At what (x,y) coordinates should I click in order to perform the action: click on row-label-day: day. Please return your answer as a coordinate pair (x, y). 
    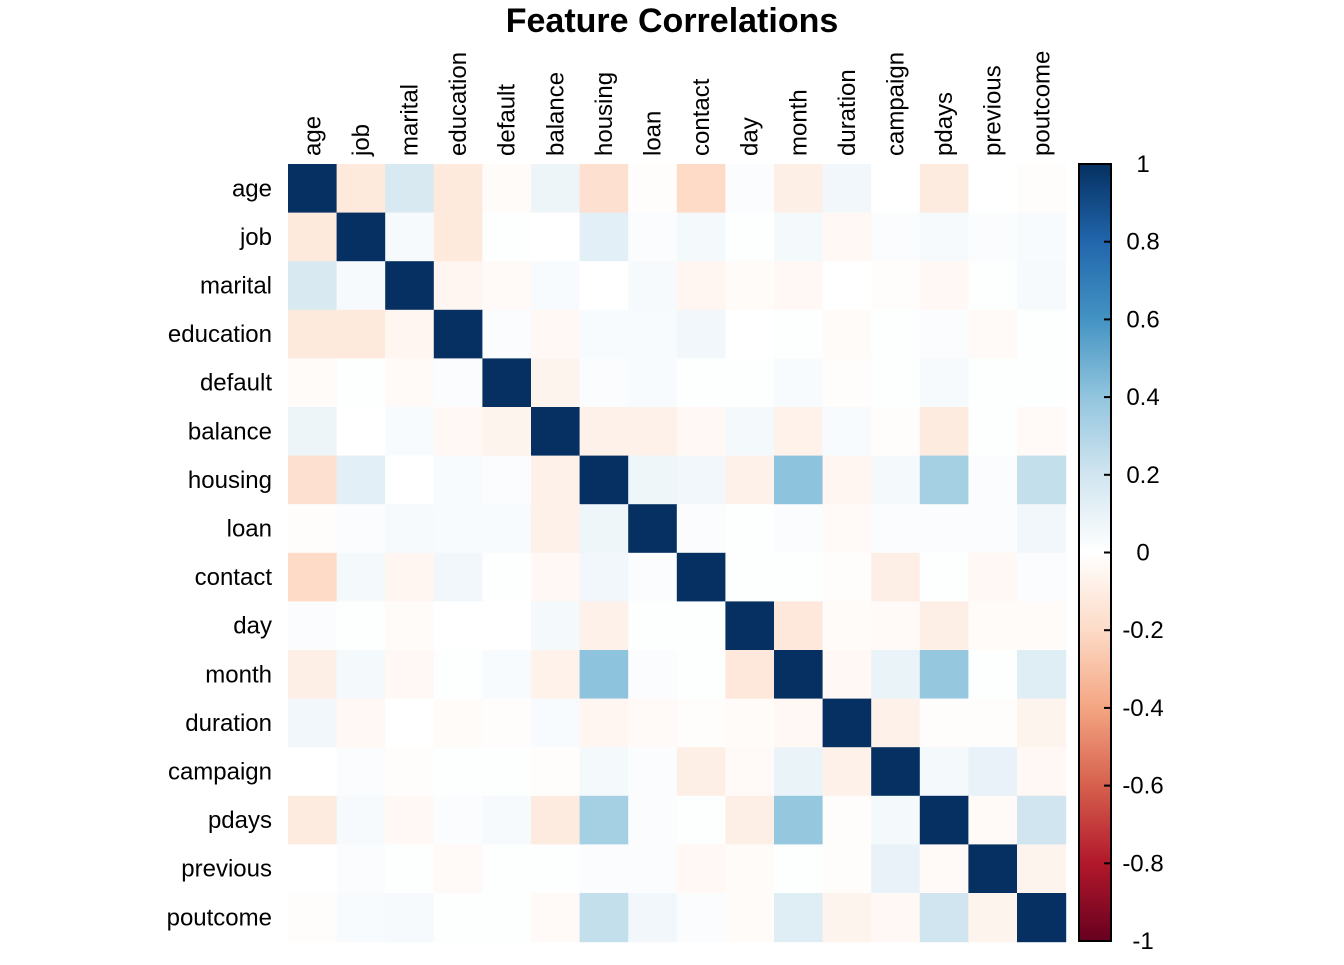
    Looking at the image, I should click on (252, 626).